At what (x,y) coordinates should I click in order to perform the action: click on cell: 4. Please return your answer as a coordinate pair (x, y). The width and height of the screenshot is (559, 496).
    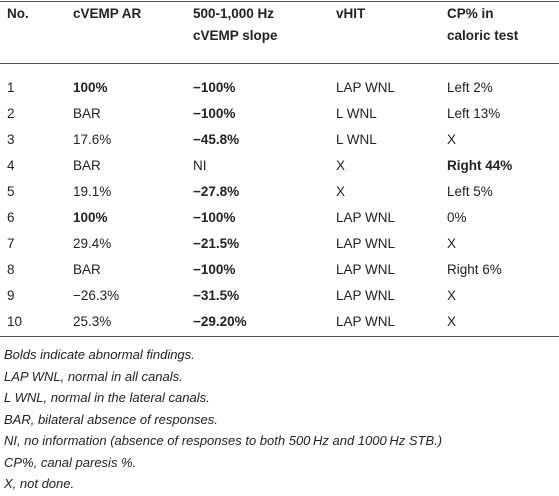
    Looking at the image, I should click on (11, 165).